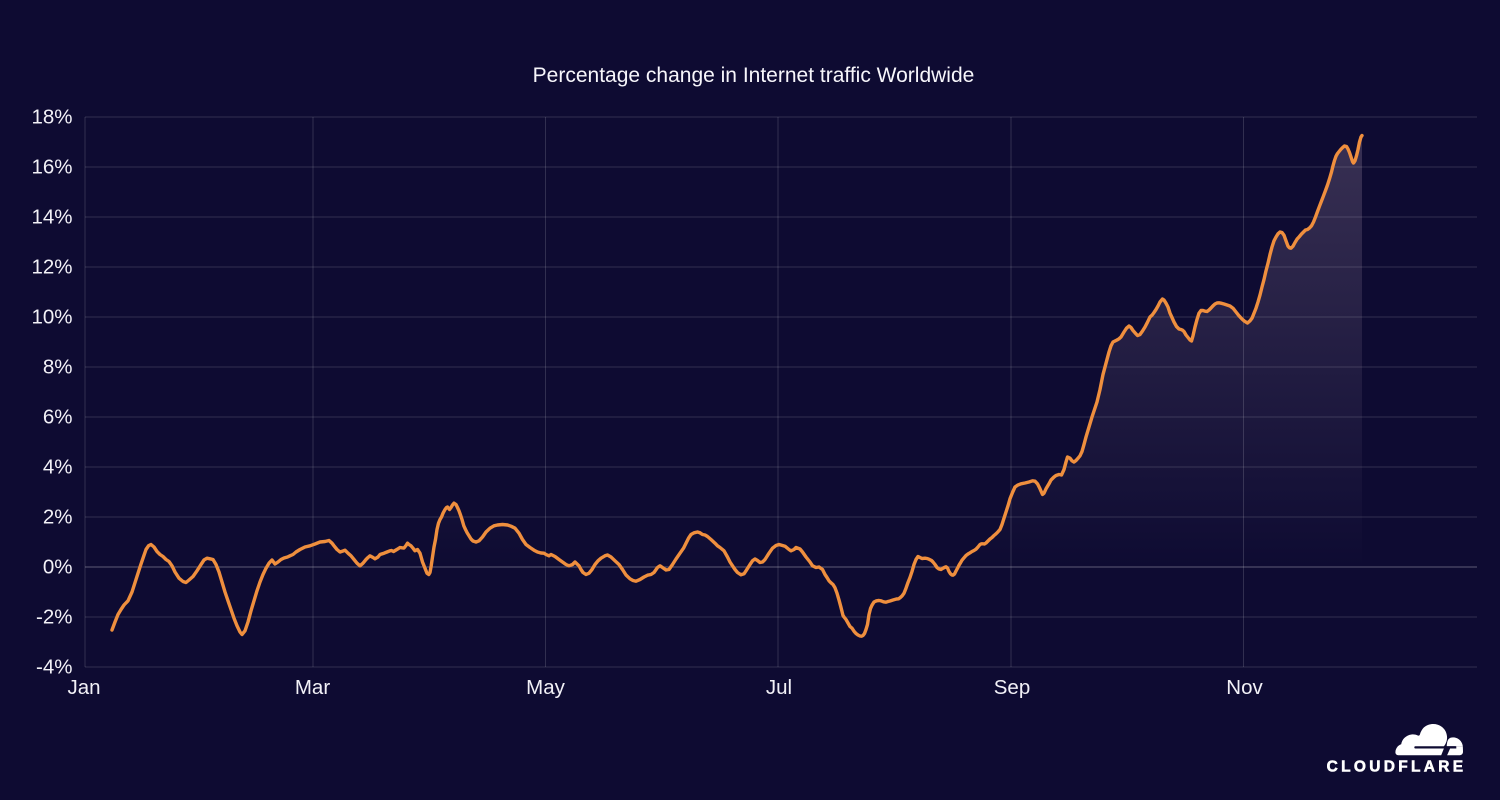  I want to click on svg-text: Sep, so click(1012, 687).